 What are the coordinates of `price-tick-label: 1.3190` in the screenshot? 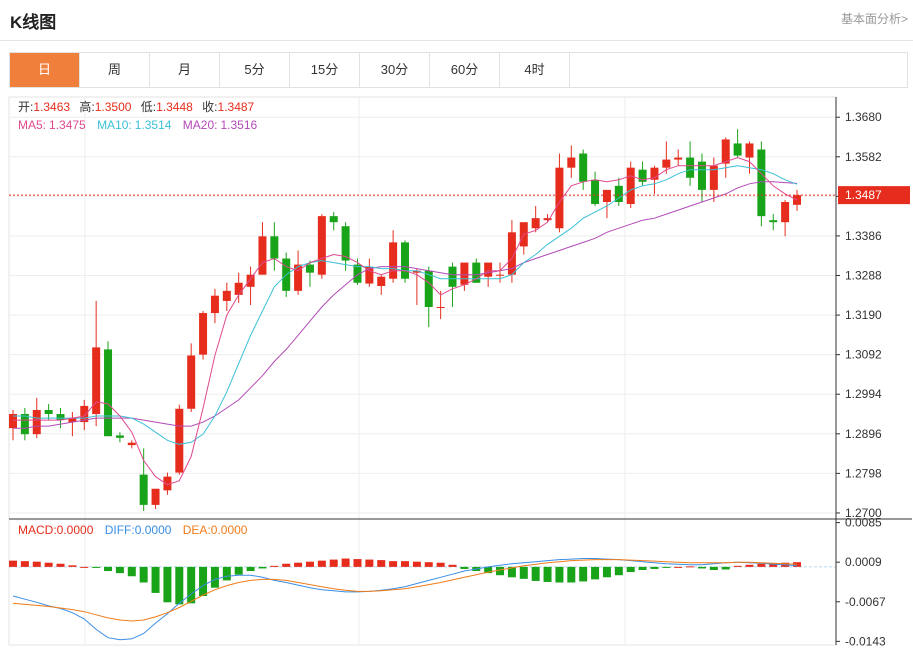 It's located at (863, 315).